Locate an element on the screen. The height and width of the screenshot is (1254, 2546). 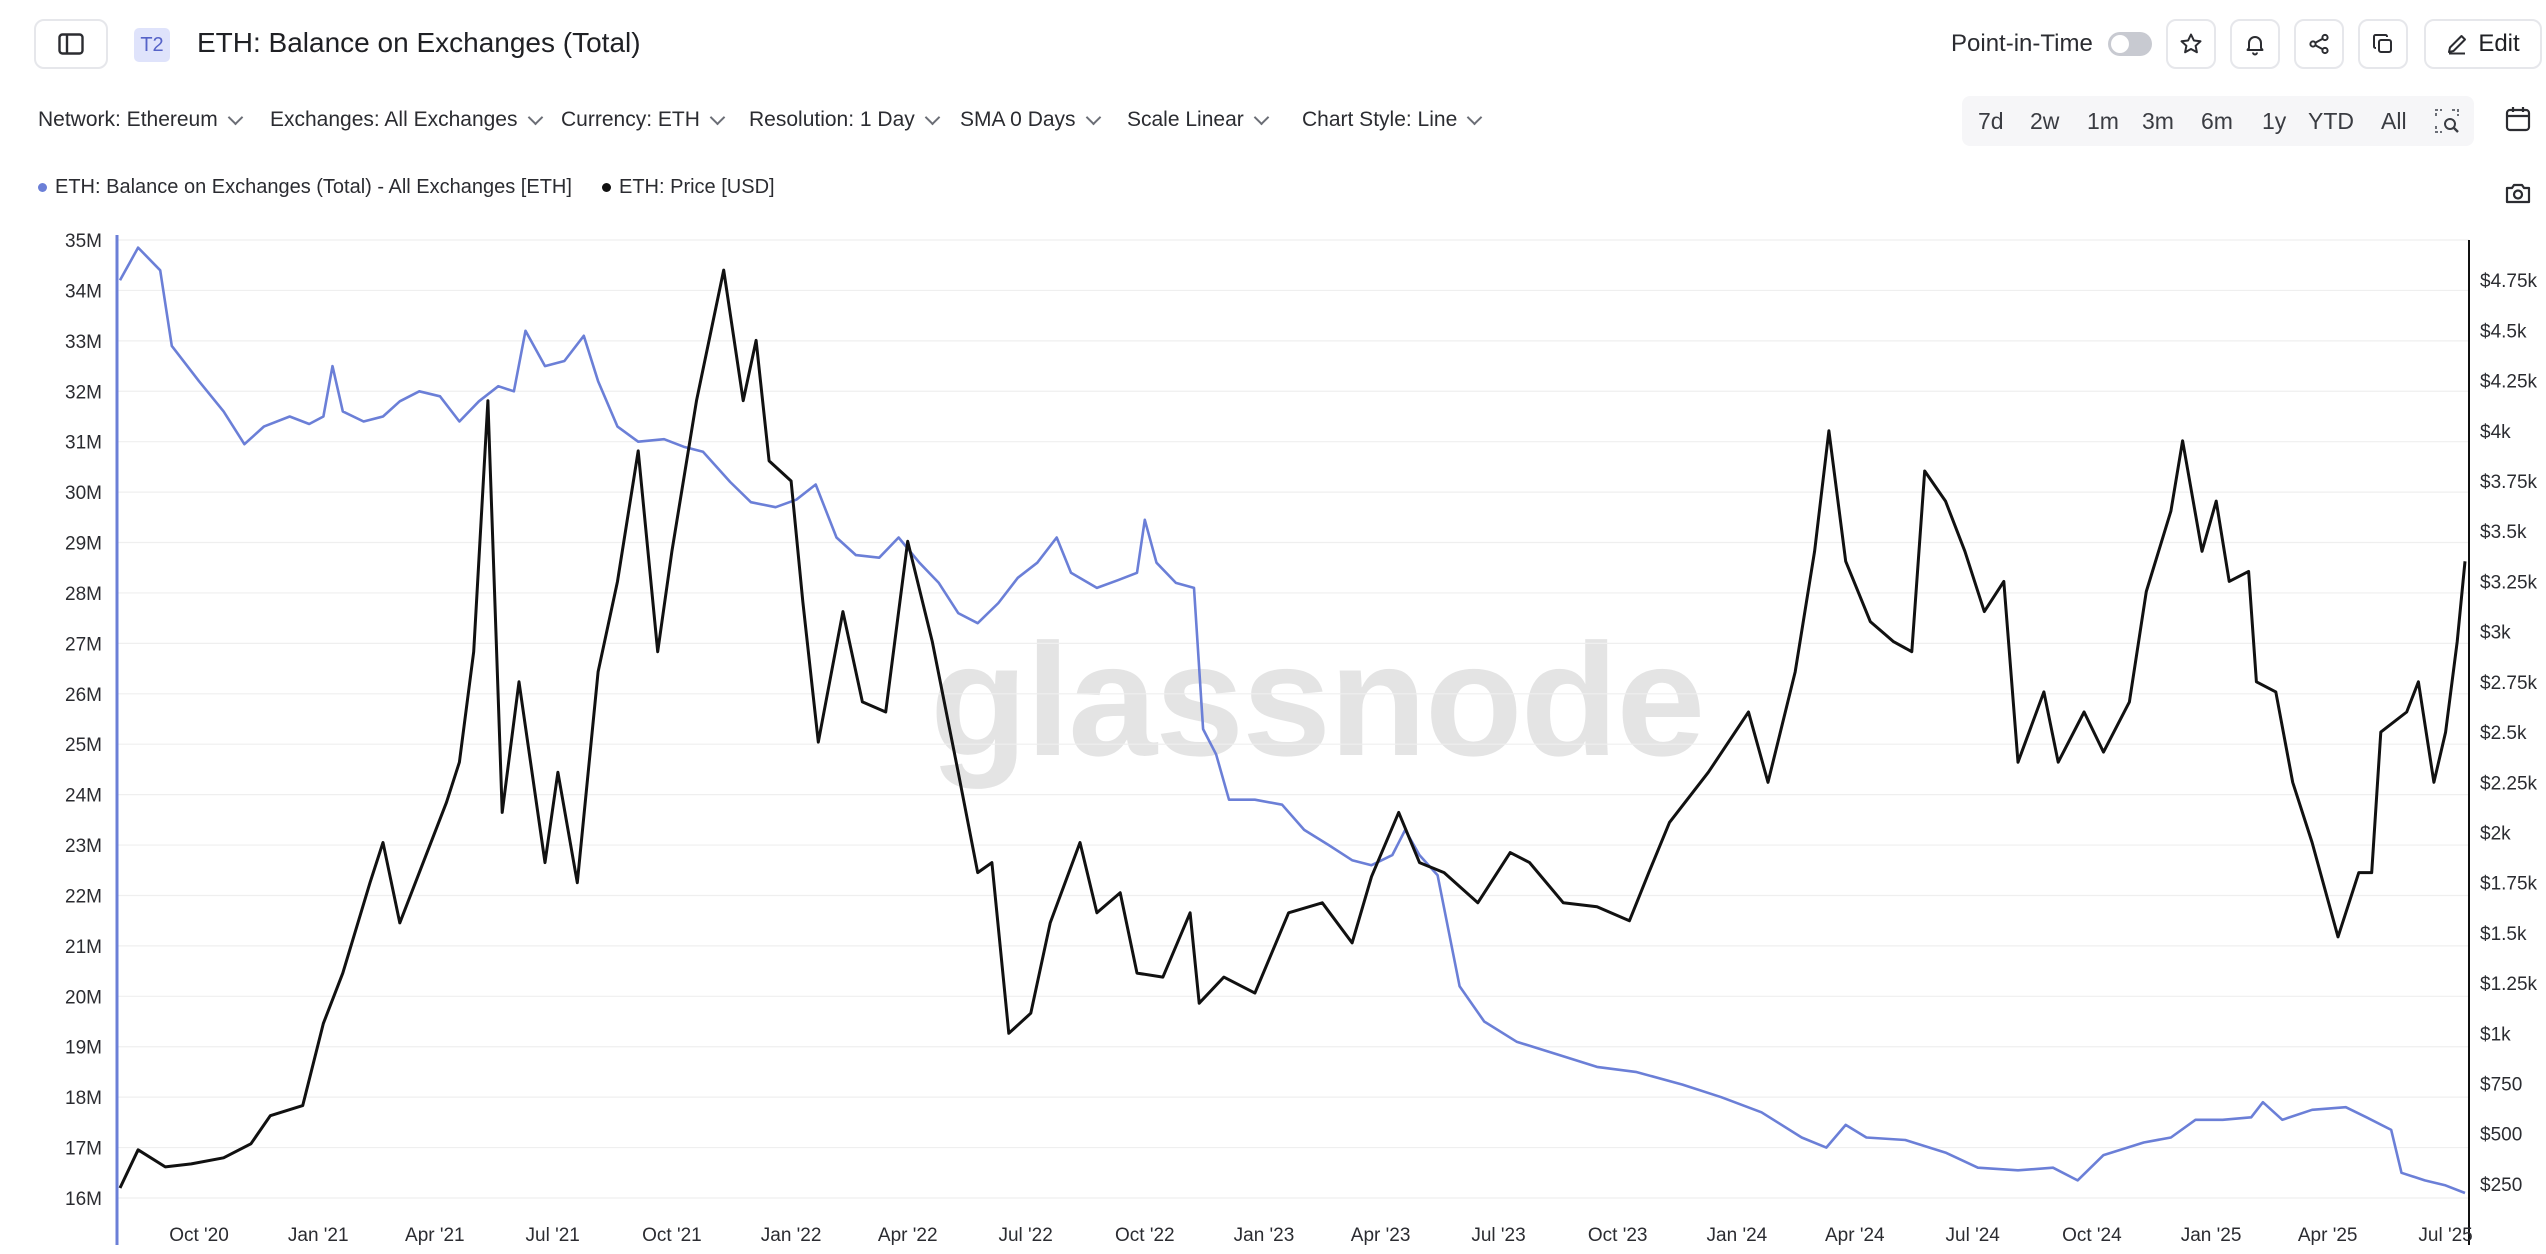
point-in-time-toggle is located at coordinates (2130, 44).